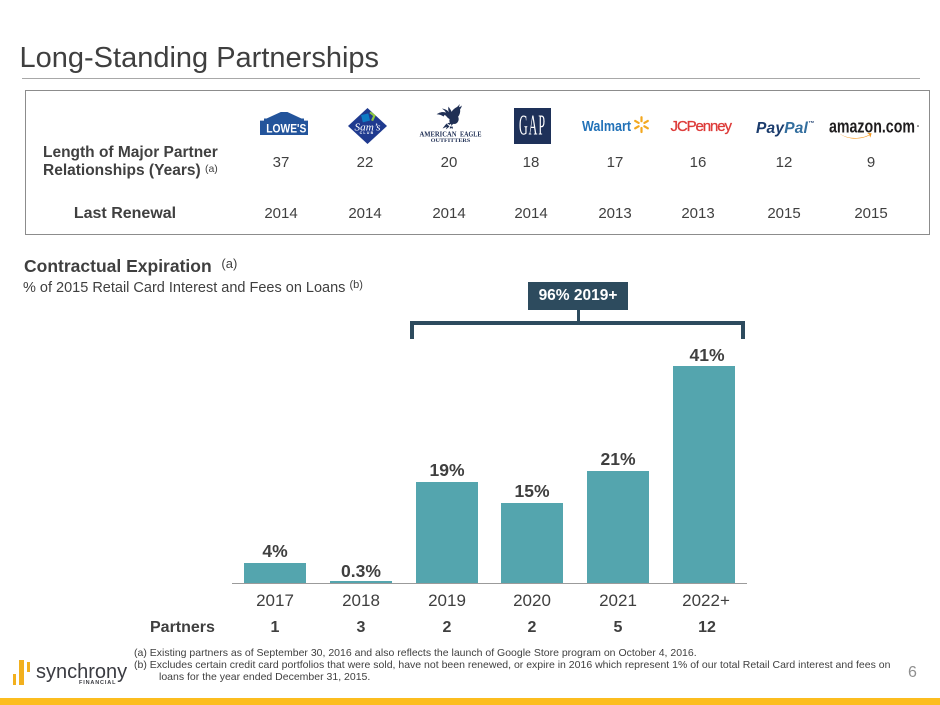  What do you see at coordinates (471, 133) in the screenshot?
I see `svg-text: EAGLE` at bounding box center [471, 133].